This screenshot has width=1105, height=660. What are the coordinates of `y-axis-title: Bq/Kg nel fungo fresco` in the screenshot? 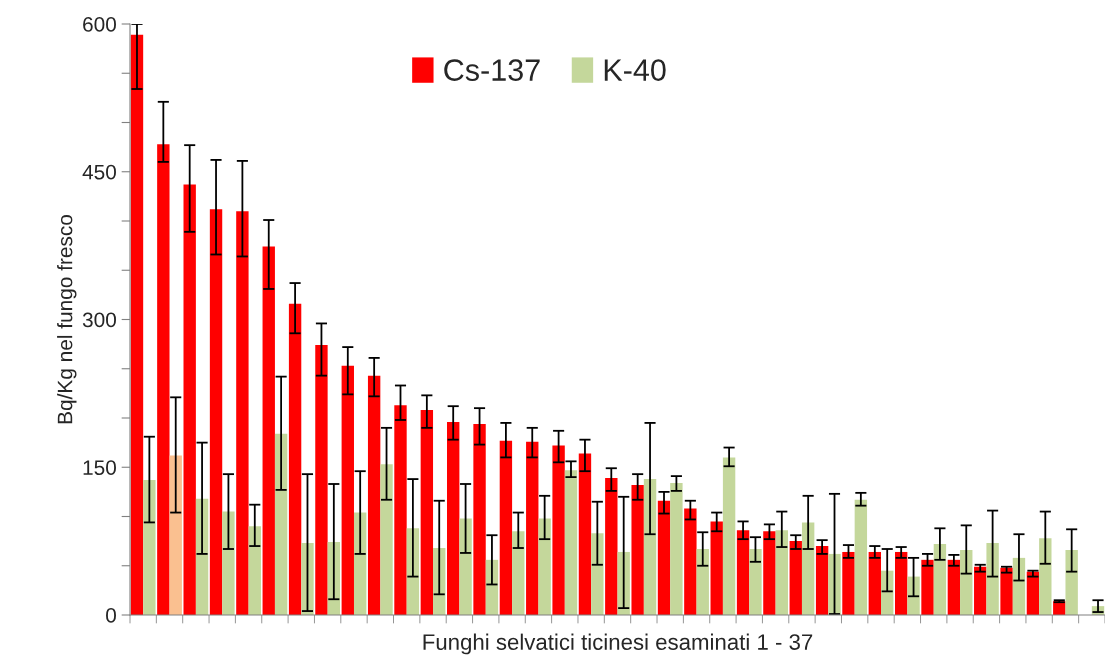 It's located at (67, 319).